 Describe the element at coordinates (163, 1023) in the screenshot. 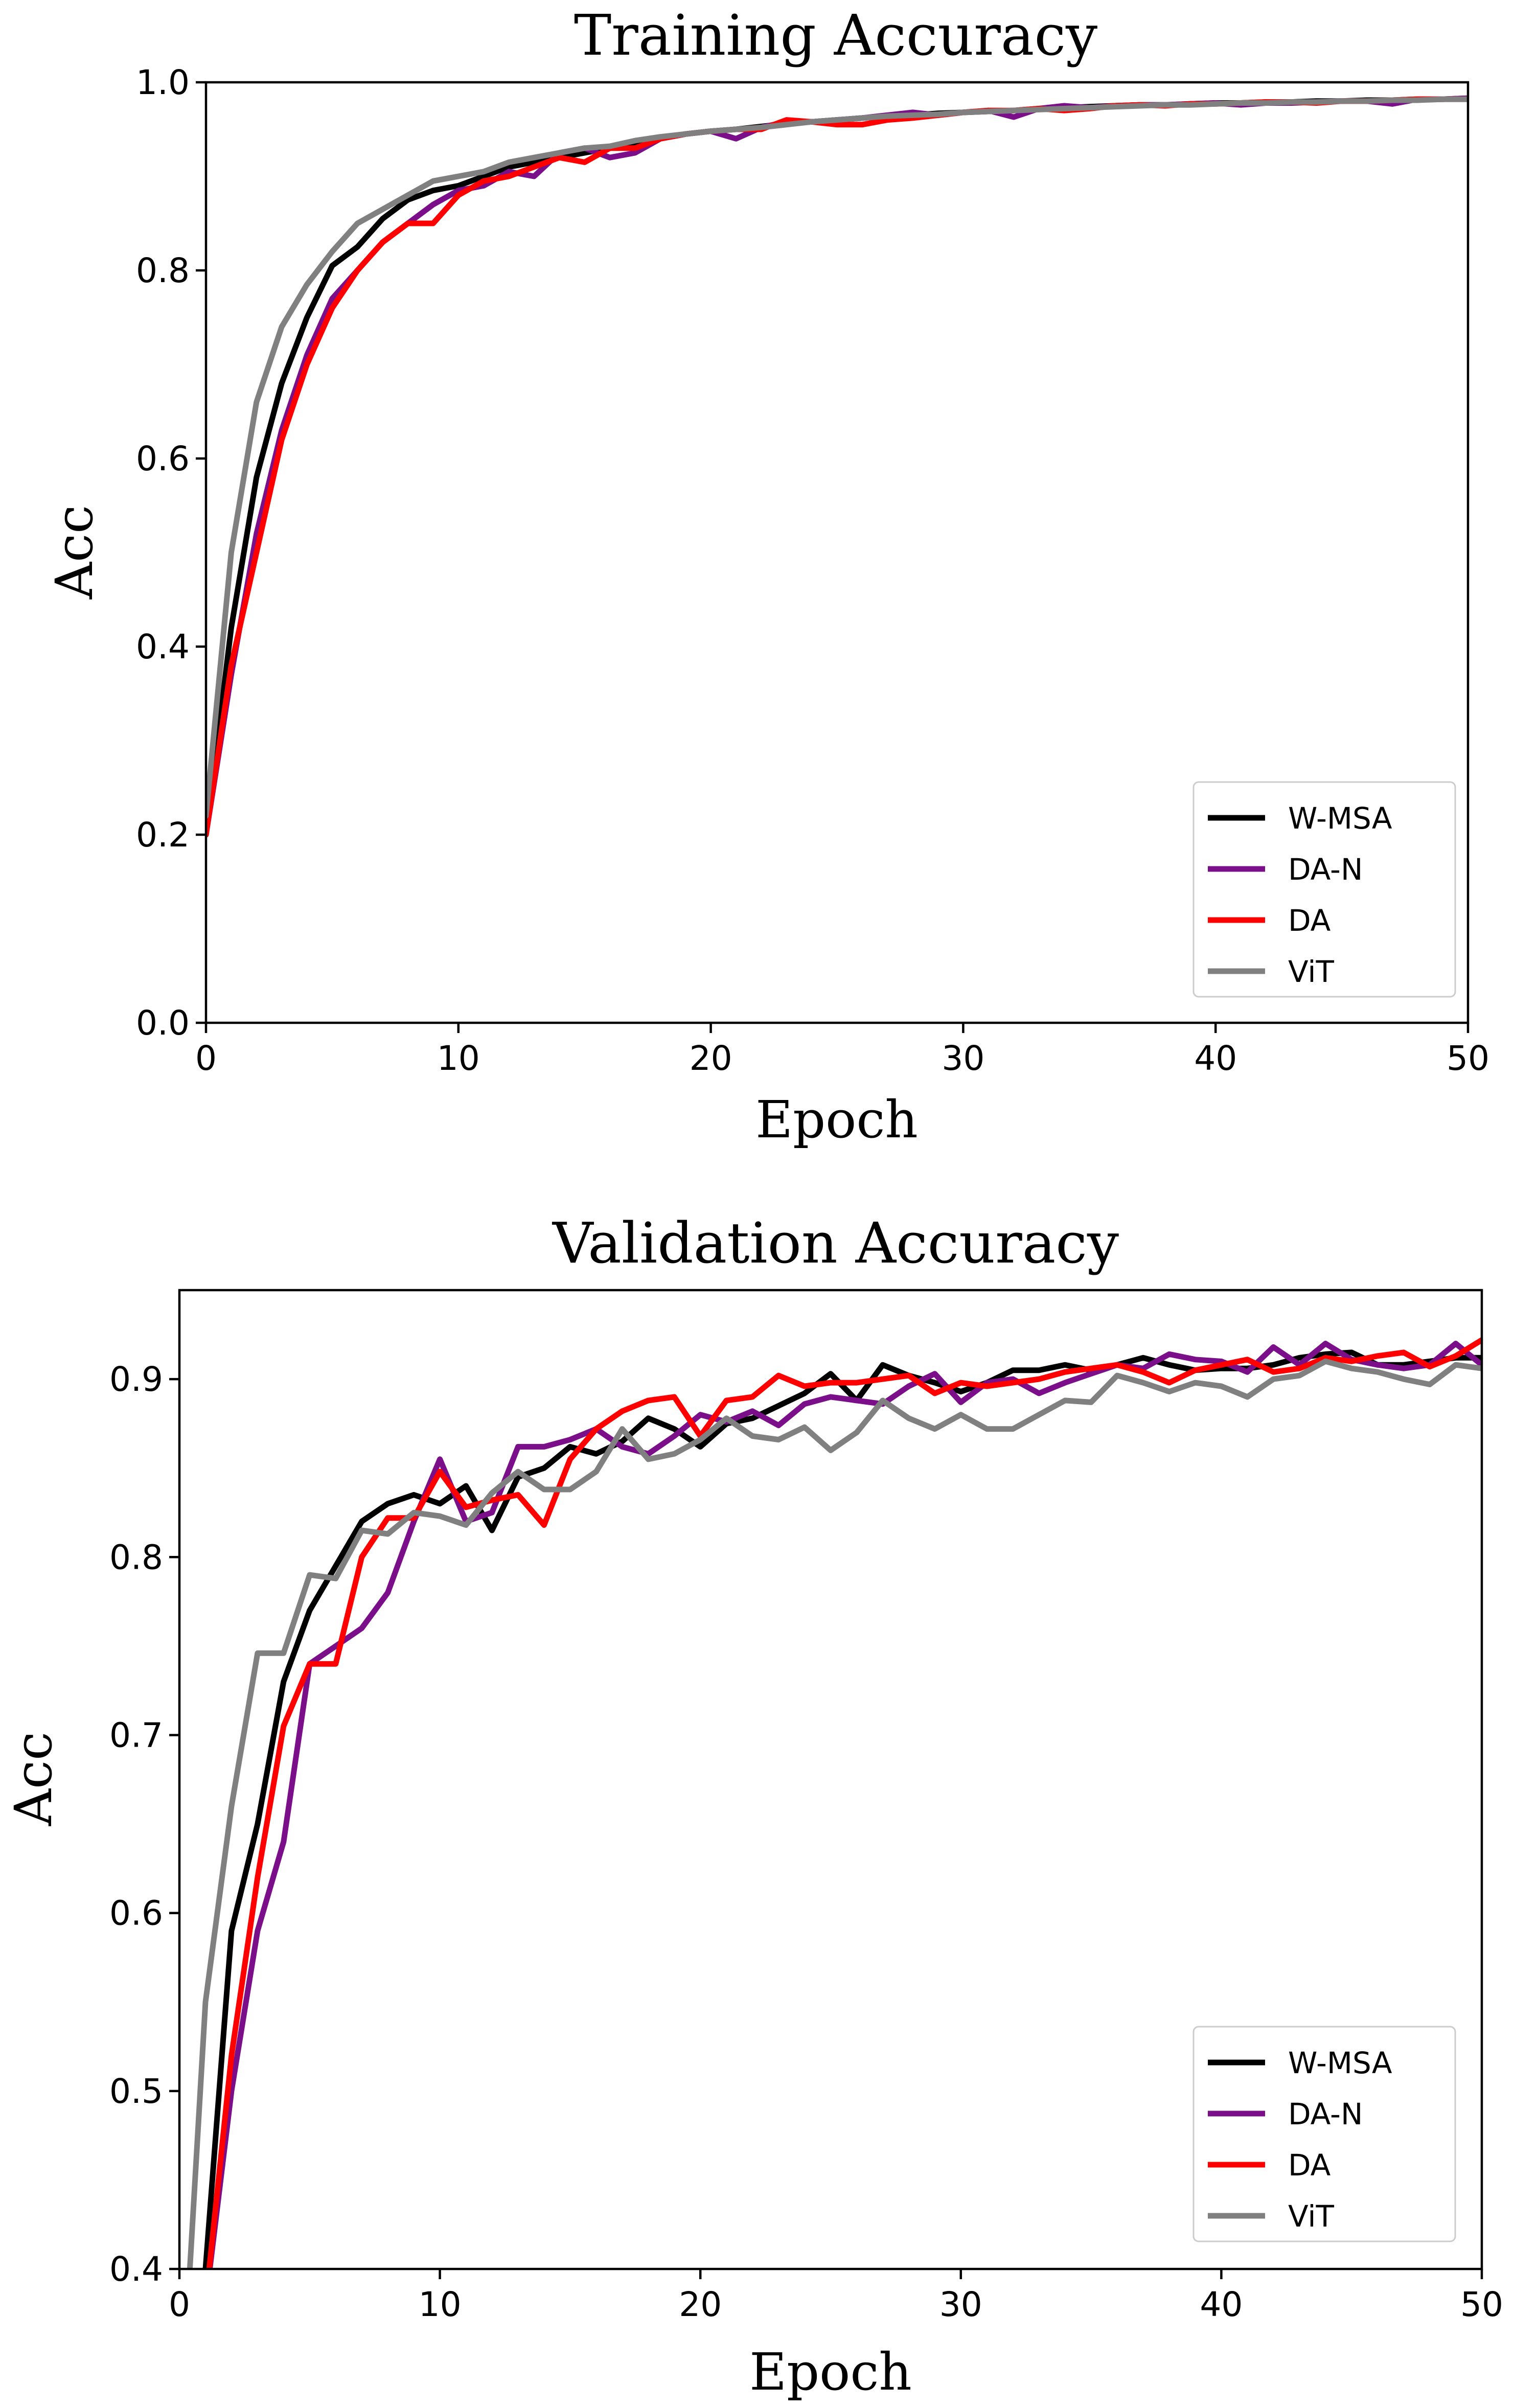

I see `y-tick-label: 0.0` at that location.